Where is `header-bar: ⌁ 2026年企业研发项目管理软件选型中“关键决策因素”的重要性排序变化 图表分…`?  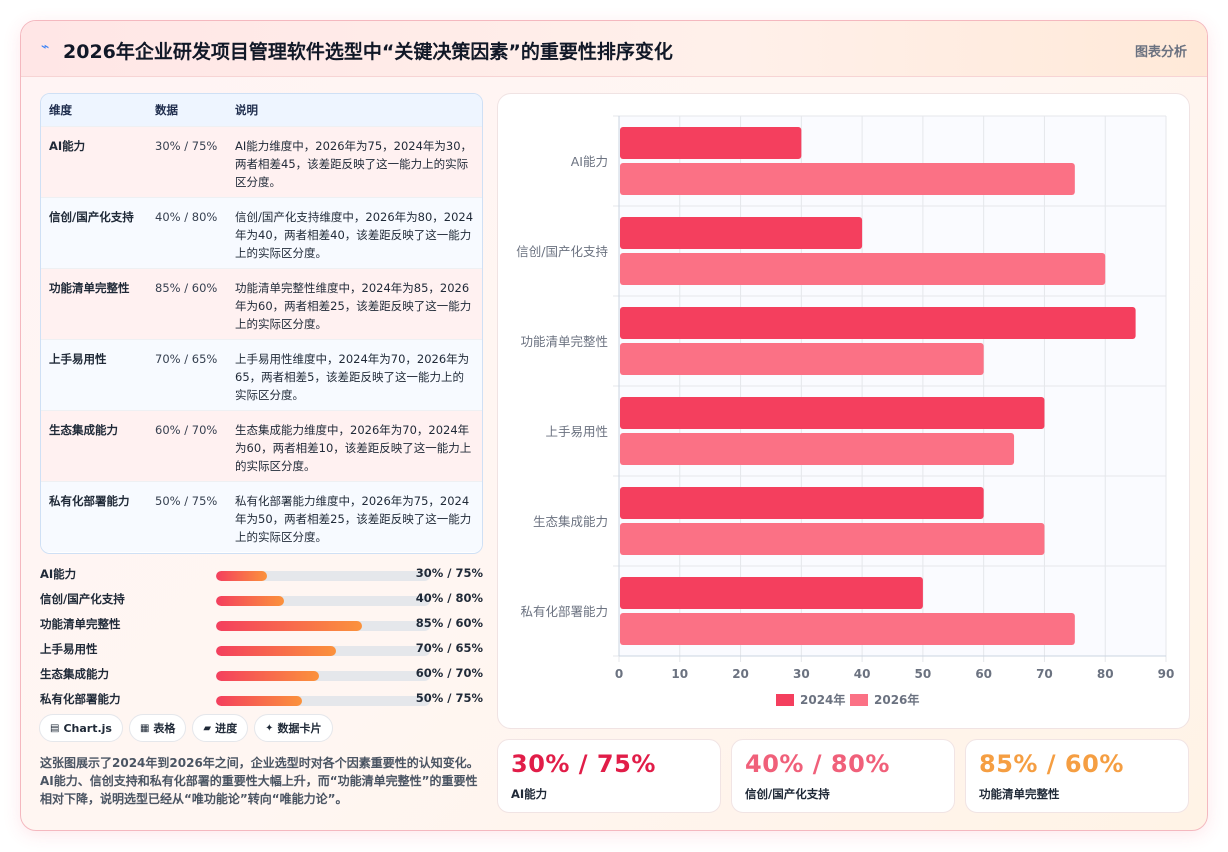 header-bar: ⌁ 2026年企业研发项目管理软件选型中“关键决策因素”的重要性排序变化 图表分… is located at coordinates (614, 49).